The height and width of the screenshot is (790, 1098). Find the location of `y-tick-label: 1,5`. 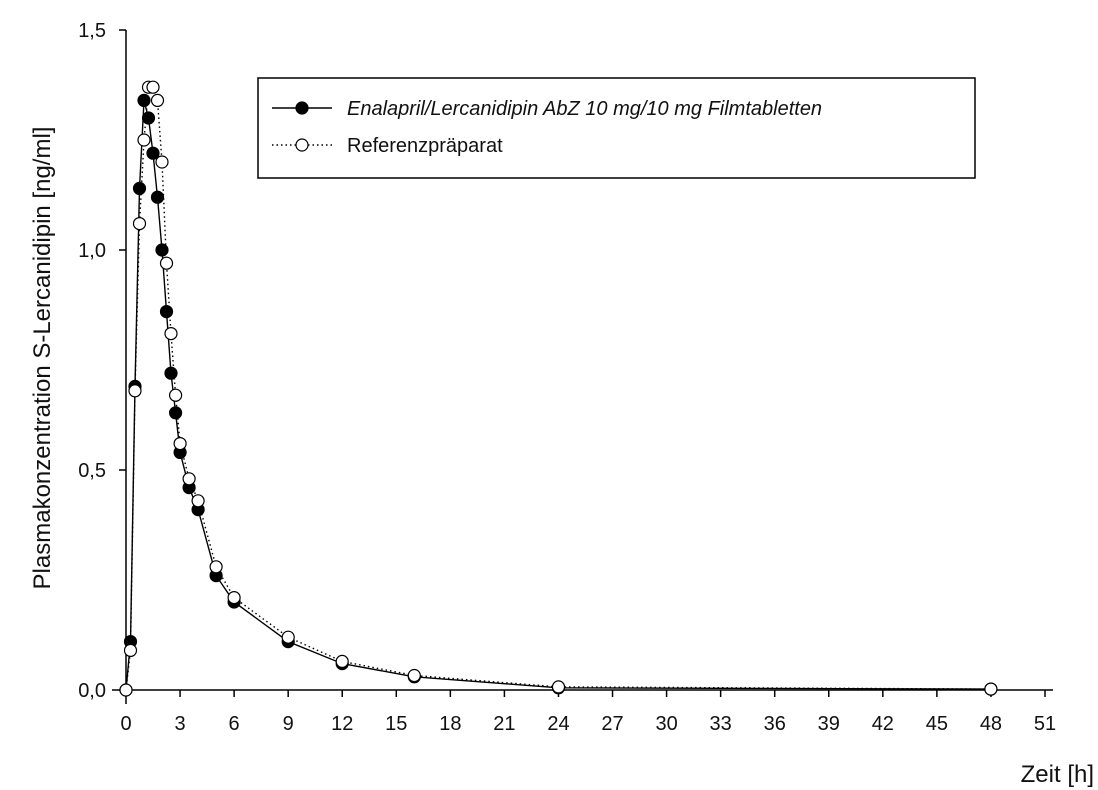

y-tick-label: 1,5 is located at coordinates (92, 31).